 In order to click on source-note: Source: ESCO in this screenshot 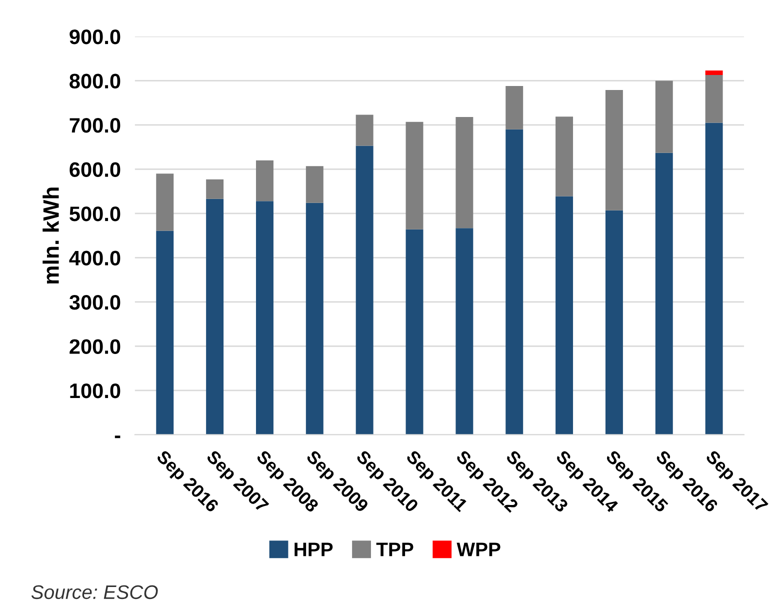, I will do `click(94, 592)`.